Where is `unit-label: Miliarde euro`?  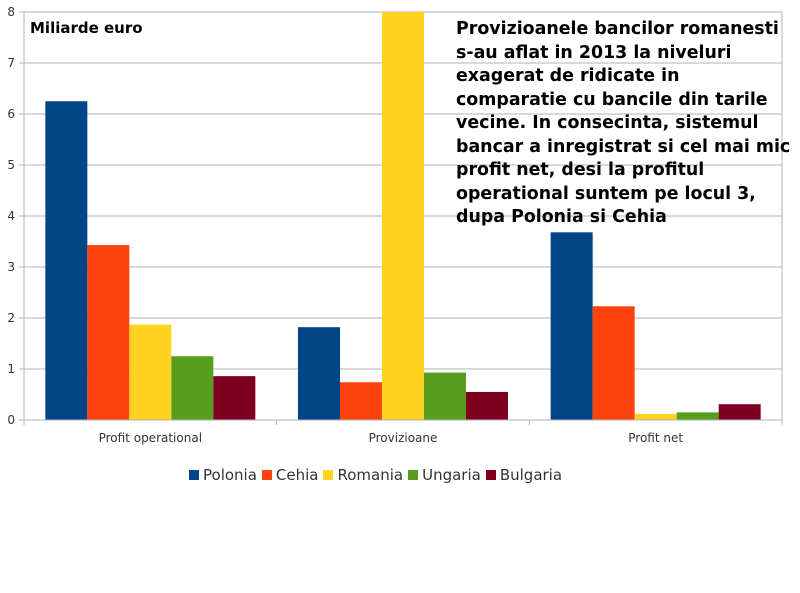 unit-label: Miliarde euro is located at coordinates (86, 28).